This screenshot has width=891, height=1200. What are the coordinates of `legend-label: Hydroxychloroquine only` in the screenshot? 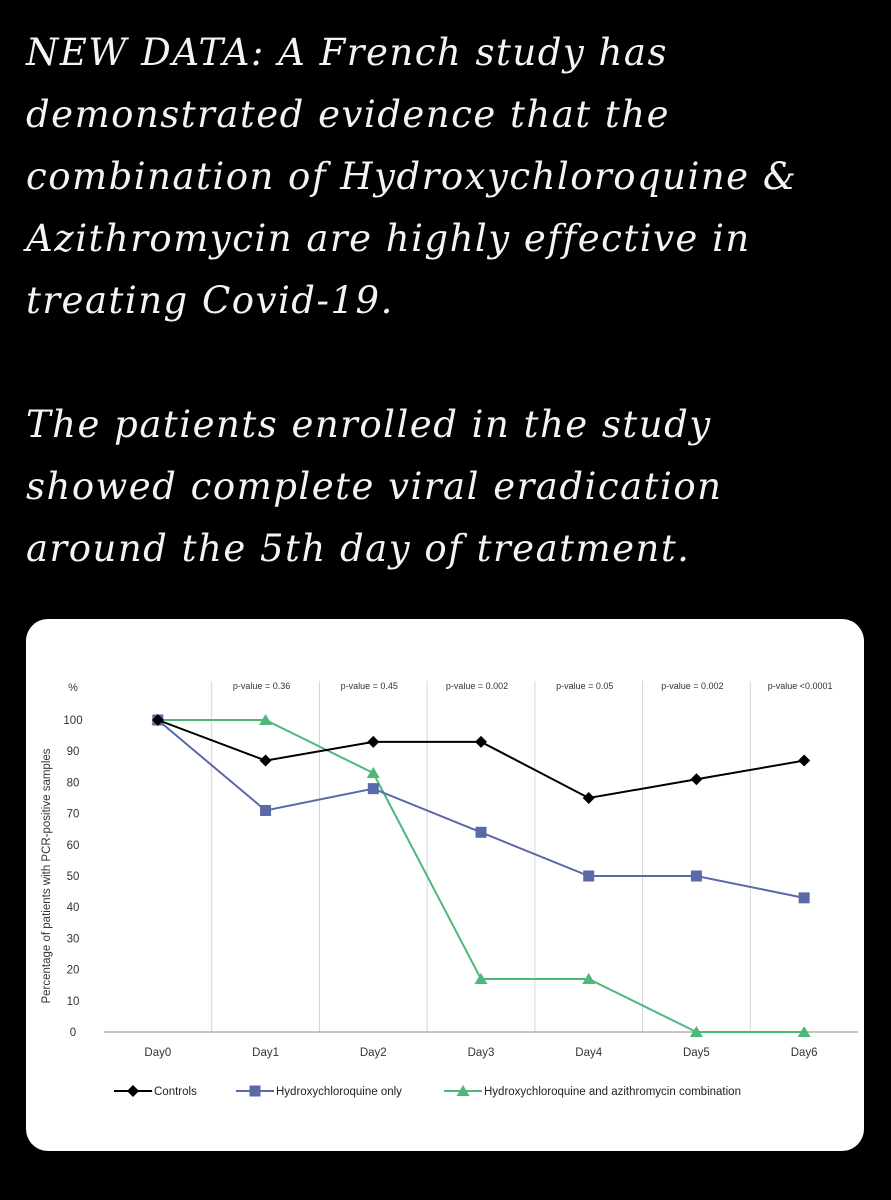 It's located at (339, 1092).